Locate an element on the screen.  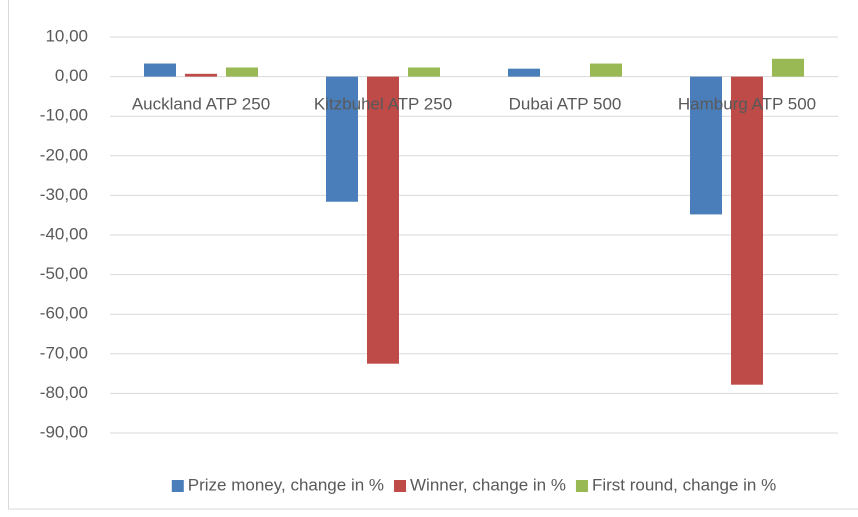
legend-label: Prize money, change in % is located at coordinates (286, 484).